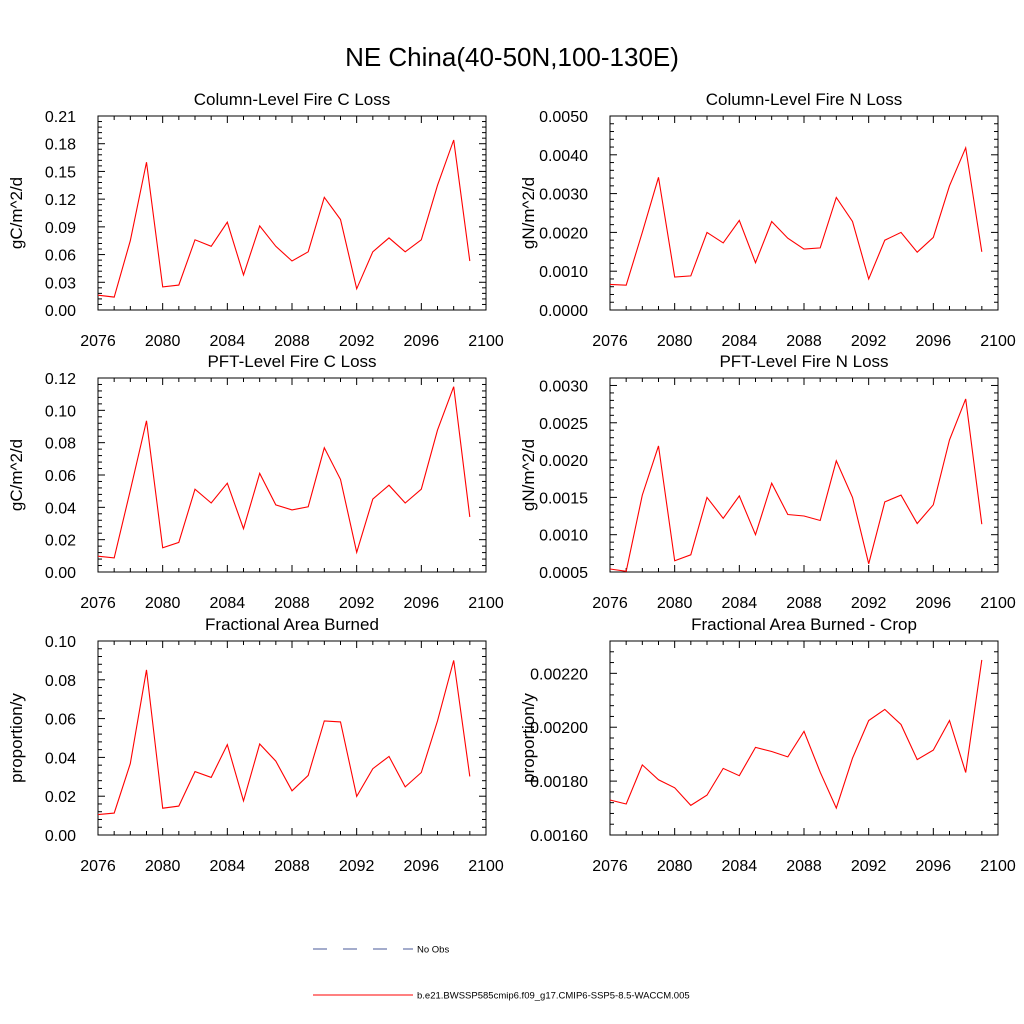 This screenshot has height=1024, width=1024. Describe the element at coordinates (60, 681) in the screenshot. I see `y-tick-label: 0.08` at that location.